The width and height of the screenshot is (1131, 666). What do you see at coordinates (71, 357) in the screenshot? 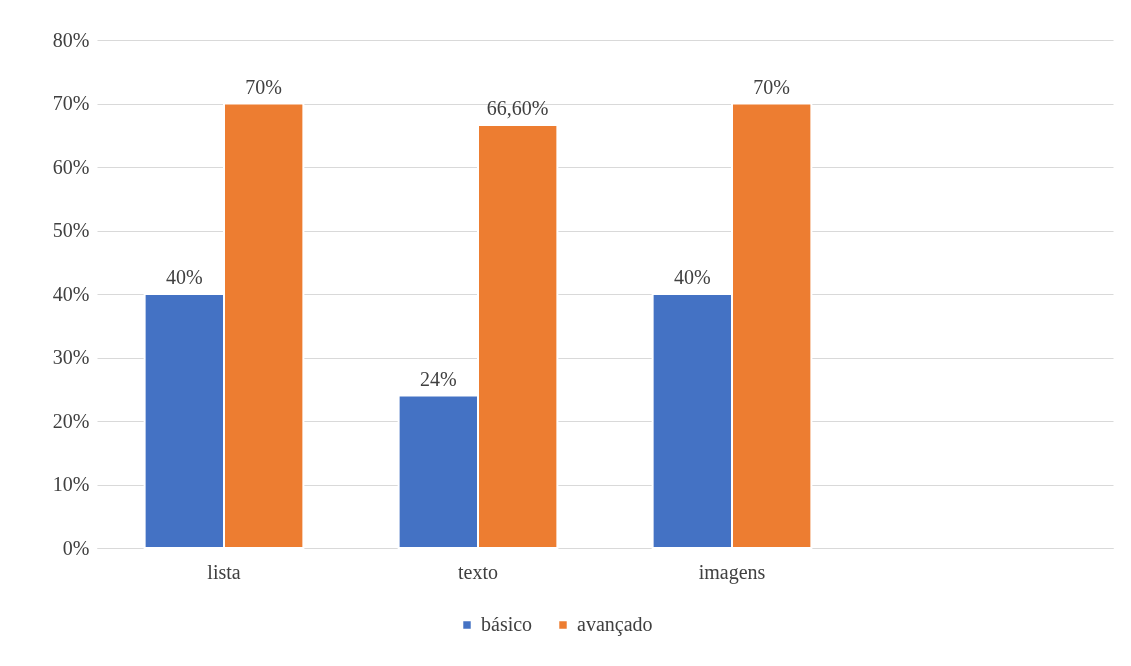
I see `y-tick-label: 30%` at bounding box center [71, 357].